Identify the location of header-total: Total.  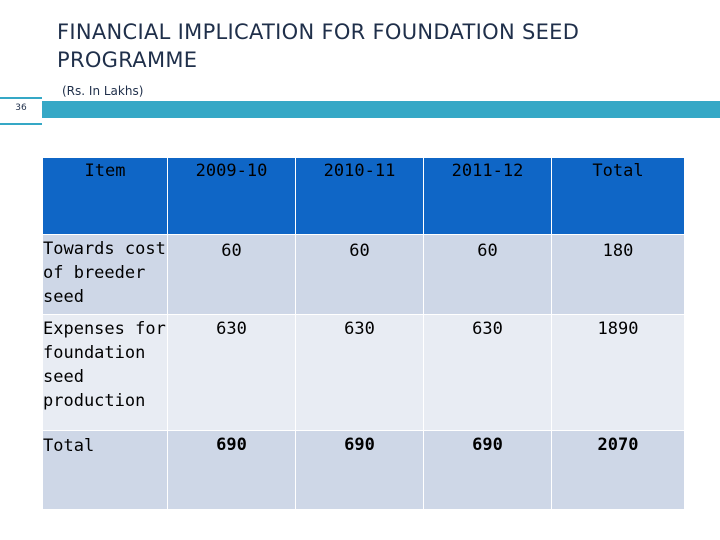
(618, 196).